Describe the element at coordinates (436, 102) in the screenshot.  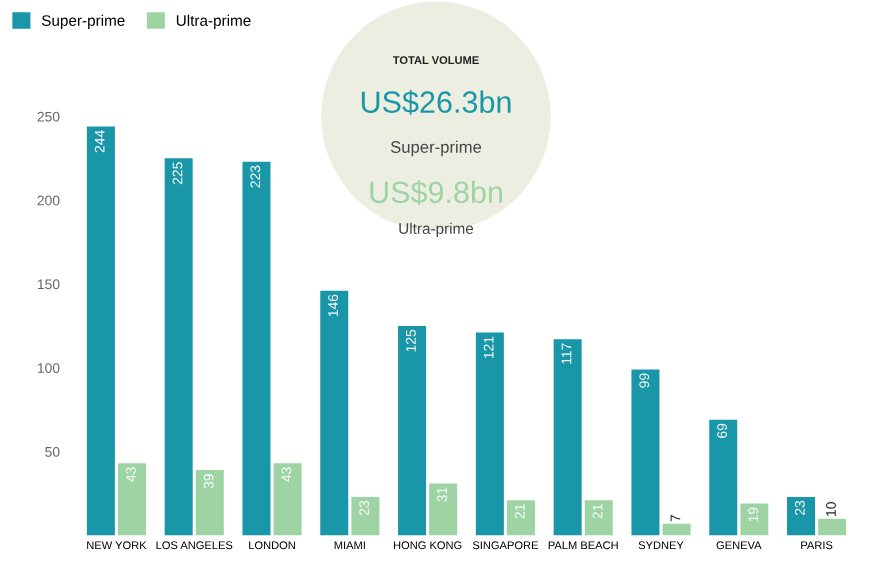
I see `text: US$26.3bn` at that location.